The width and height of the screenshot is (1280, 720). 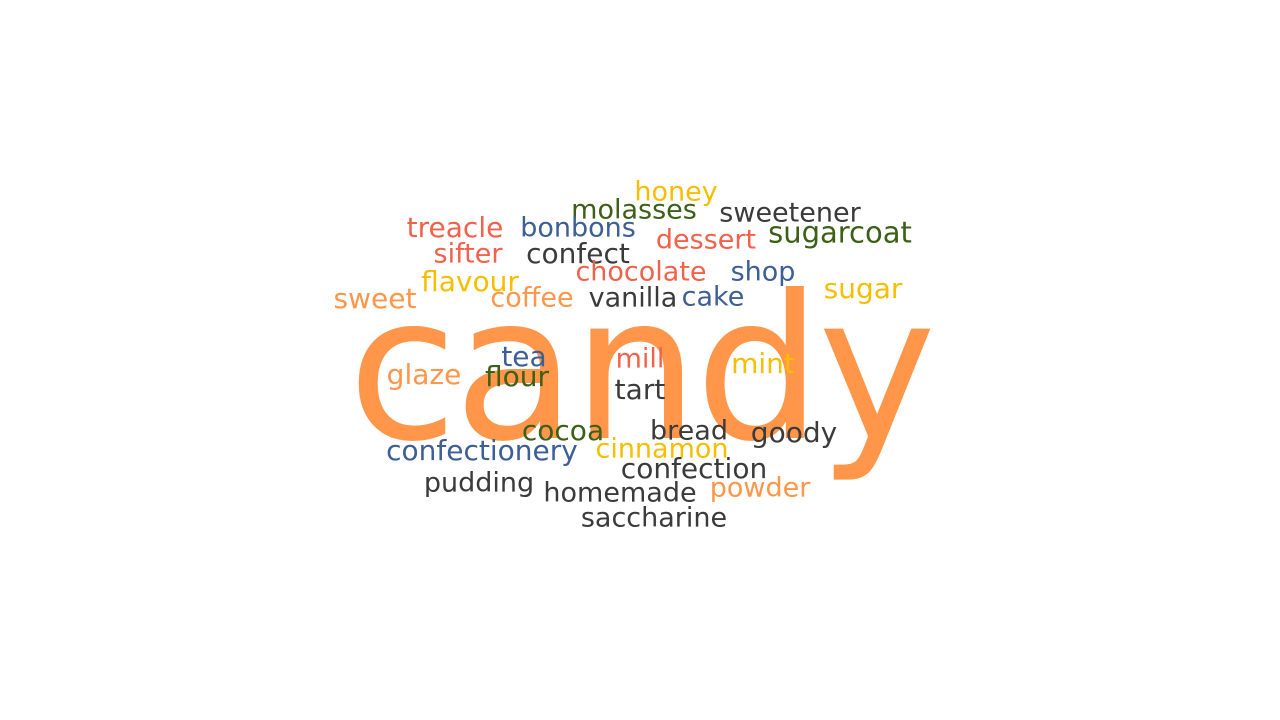 I want to click on word-29: pudding, so click(x=479, y=483).